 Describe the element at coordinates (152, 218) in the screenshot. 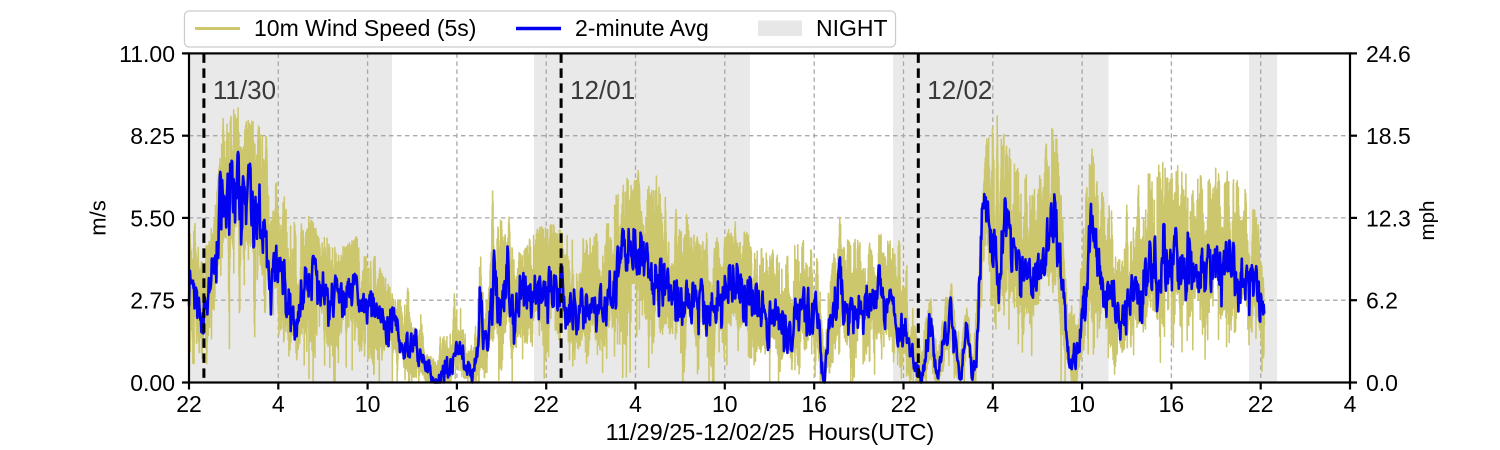

I see `svg-text: 5.50` at that location.